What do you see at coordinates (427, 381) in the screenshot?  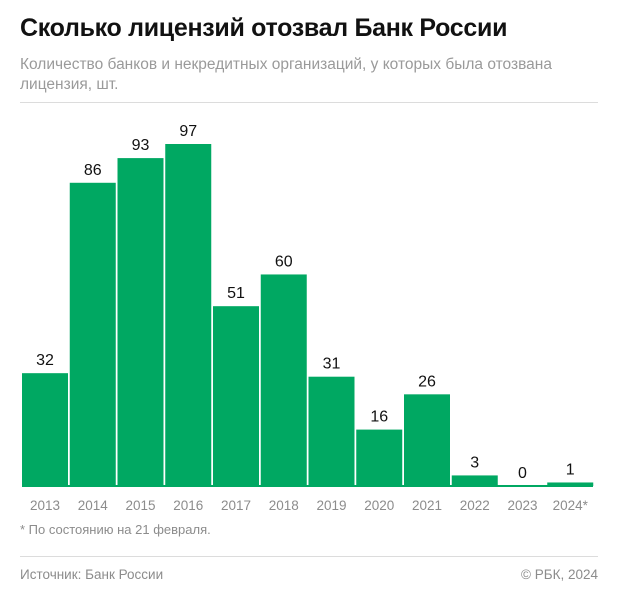 I see `data-label-2021: 26` at bounding box center [427, 381].